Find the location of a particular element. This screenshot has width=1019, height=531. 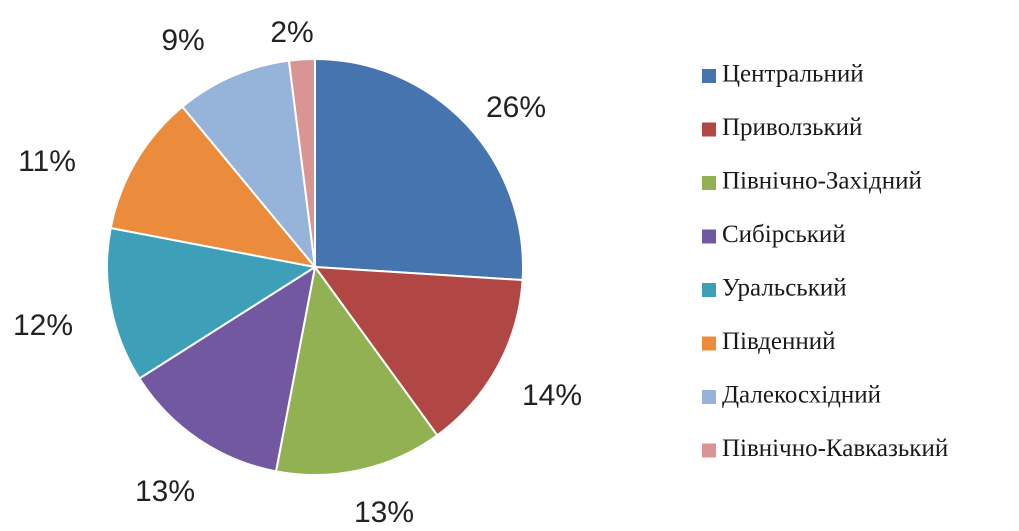

slice-data-label: 14% is located at coordinates (552, 395).